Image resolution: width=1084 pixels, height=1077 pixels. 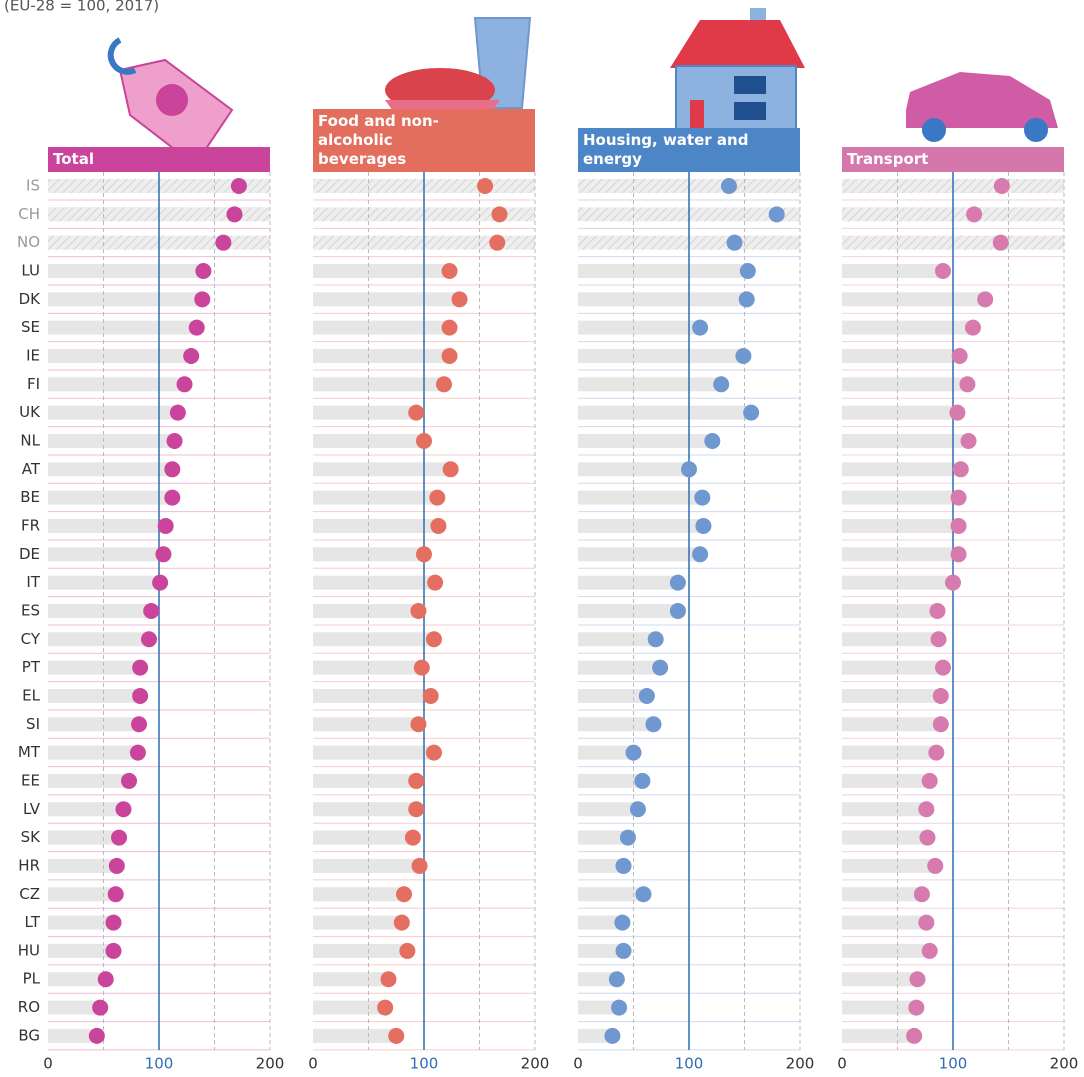 What do you see at coordinates (424, 140) in the screenshot?
I see `panel-header: Food and non-alcoholic beverages` at bounding box center [424, 140].